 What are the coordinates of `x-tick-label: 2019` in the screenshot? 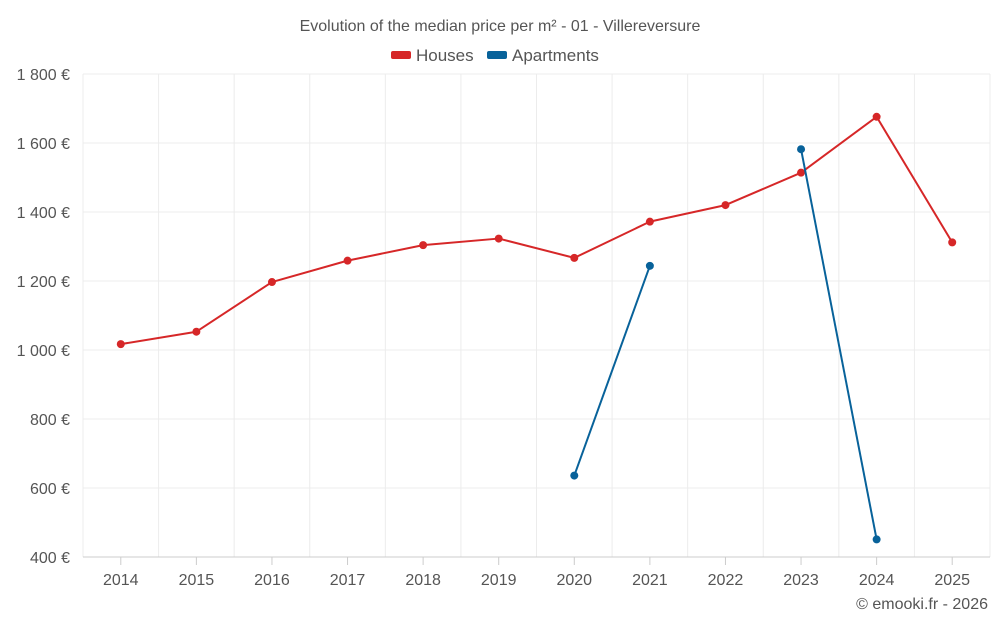 It's located at (499, 580).